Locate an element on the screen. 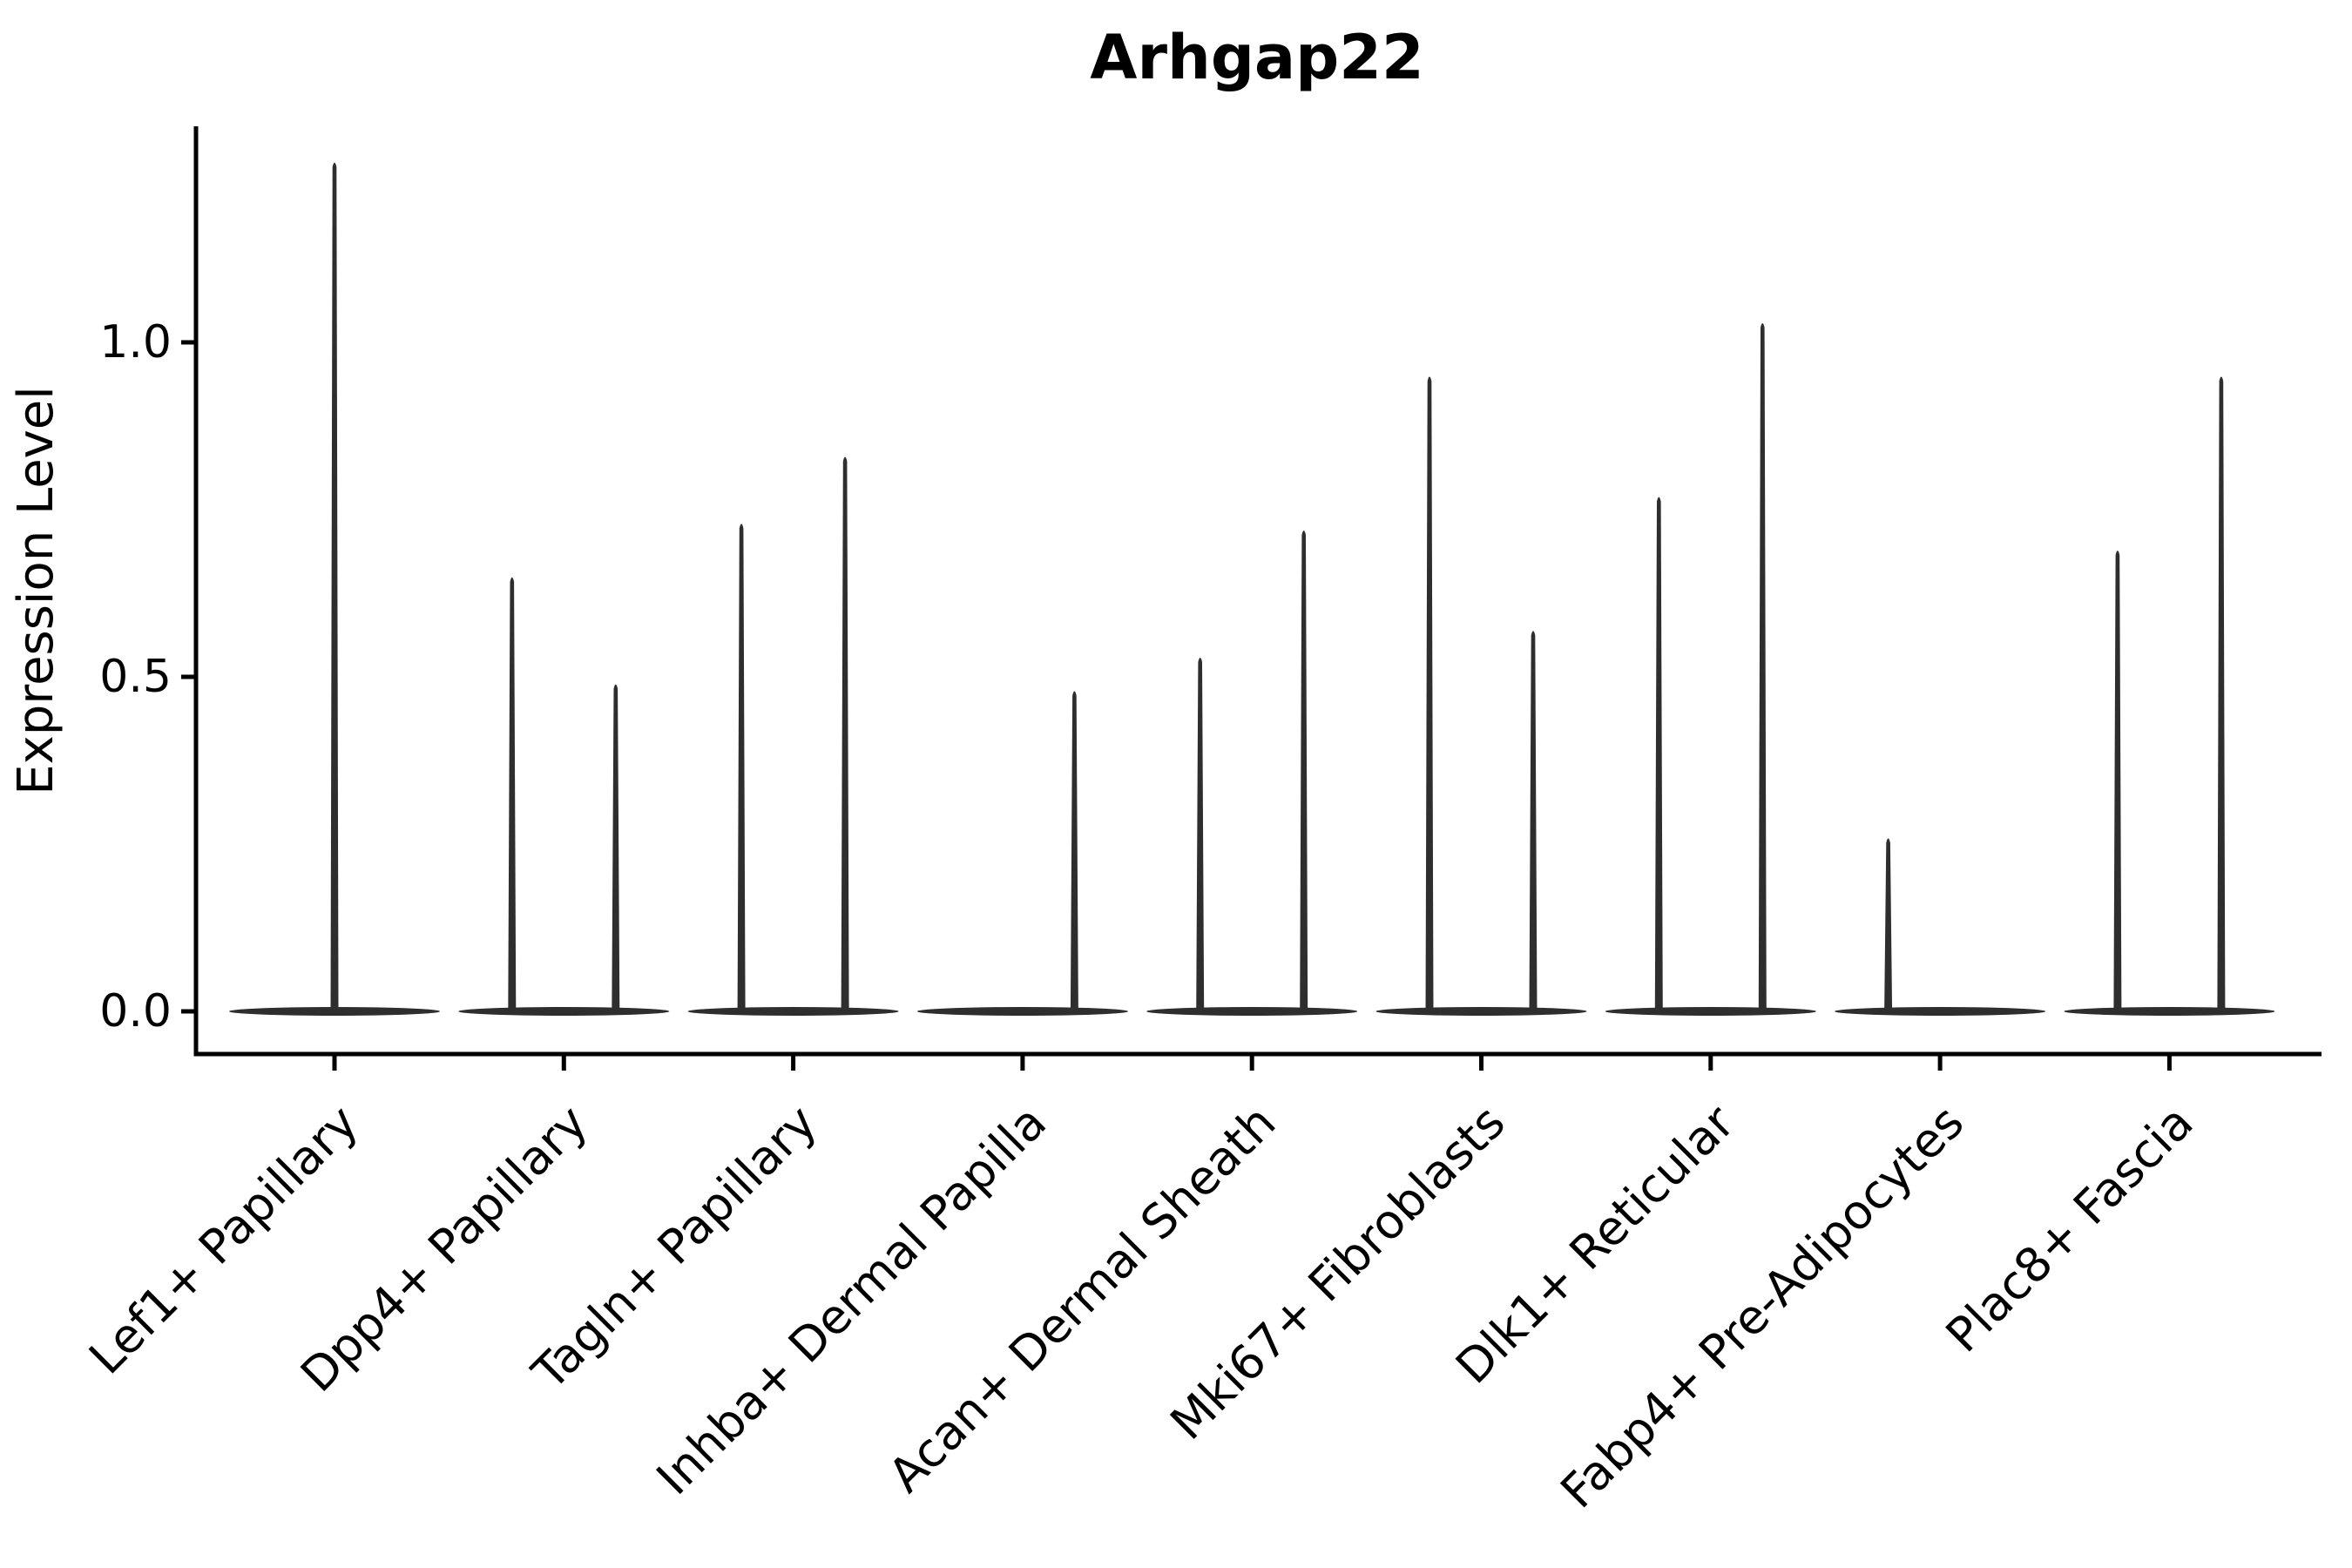  y-tick-label: 0.0 is located at coordinates (135, 1011).